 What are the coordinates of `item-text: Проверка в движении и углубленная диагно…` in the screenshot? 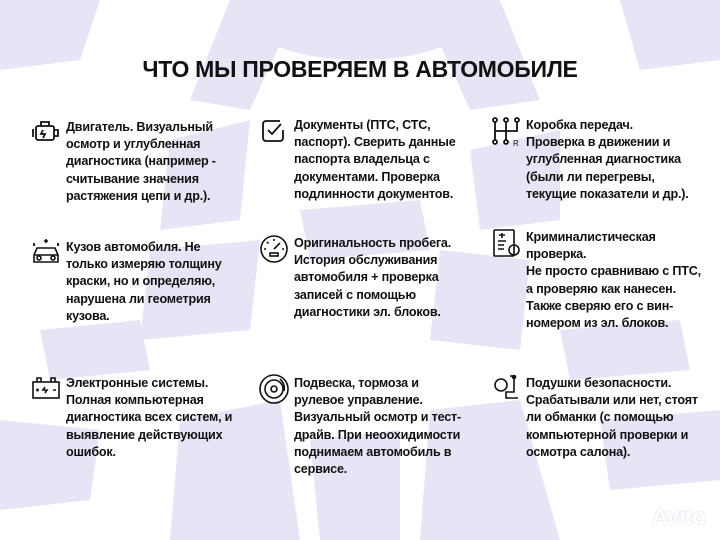 It's located at (607, 168).